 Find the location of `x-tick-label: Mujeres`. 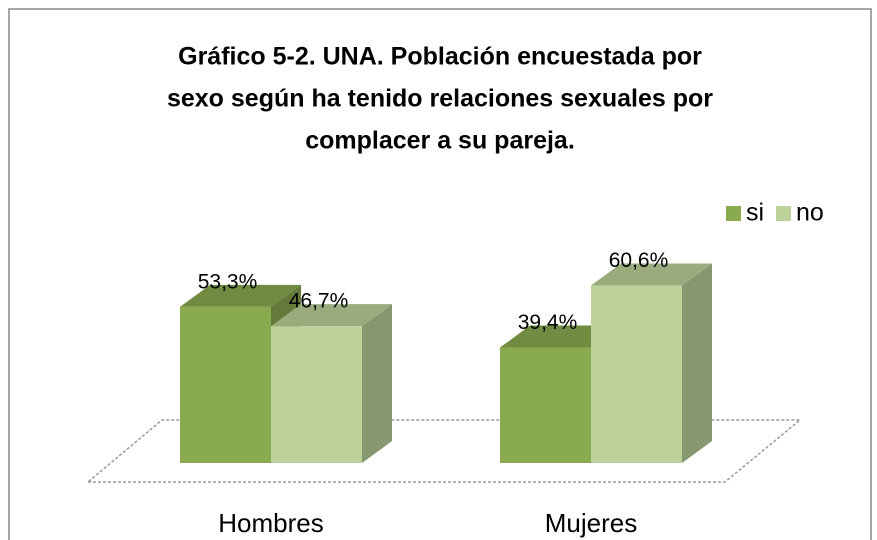

x-tick-label: Mujeres is located at coordinates (591, 523).